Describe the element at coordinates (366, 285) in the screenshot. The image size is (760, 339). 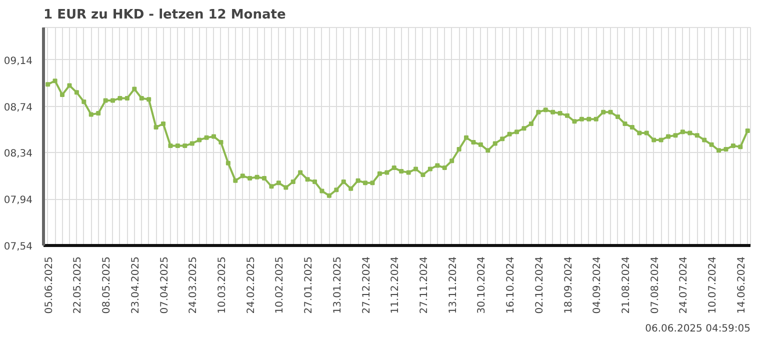
I see `x-tick-label: 27.12.2024` at that location.